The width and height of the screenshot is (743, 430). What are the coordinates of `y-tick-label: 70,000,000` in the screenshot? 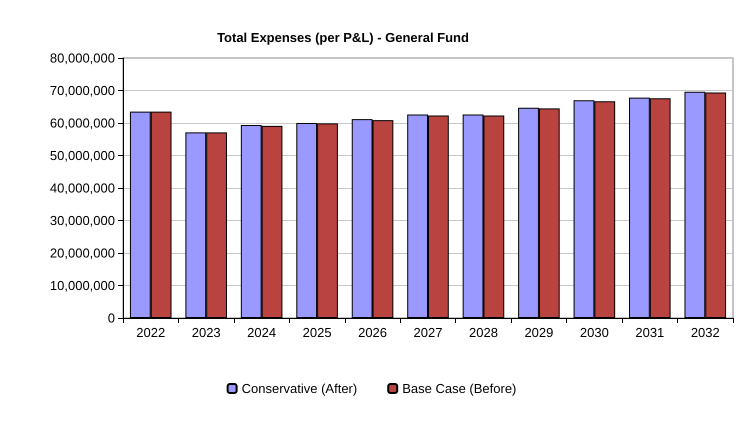 It's located at (82, 90).